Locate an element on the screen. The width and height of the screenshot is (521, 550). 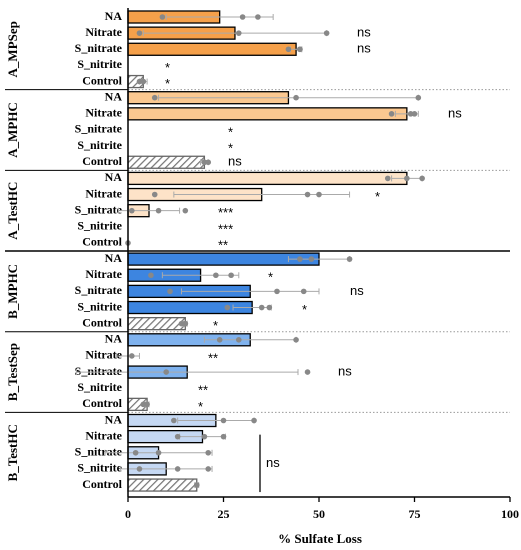
group-label: A_MPHC is located at coordinates (12, 130).